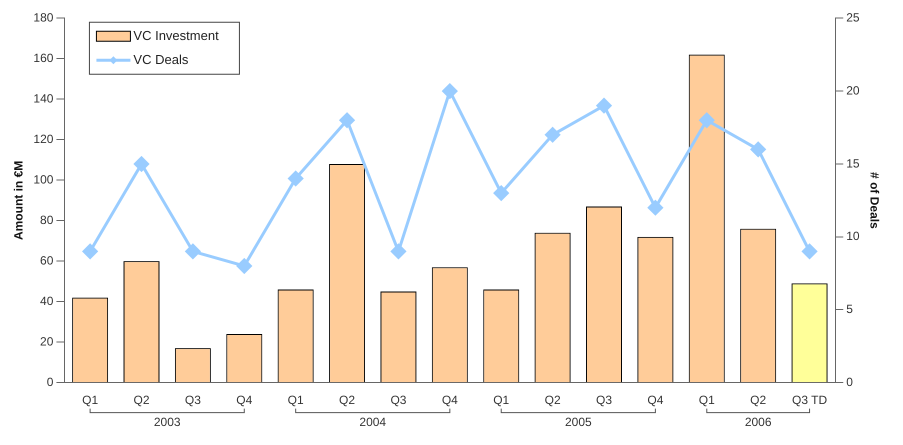  Describe the element at coordinates (161, 59) in the screenshot. I see `legend-label: VC Deals` at that location.